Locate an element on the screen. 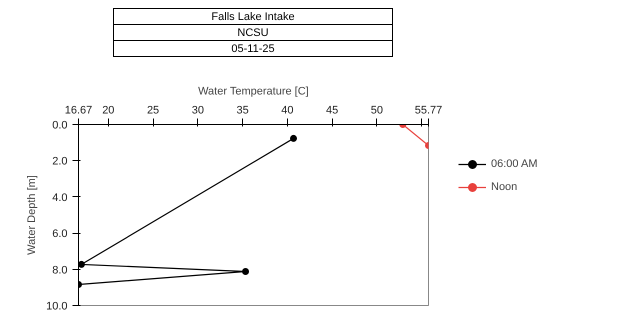 This screenshot has height=324, width=620. y-tick-label: 0.0 is located at coordinates (60, 126).